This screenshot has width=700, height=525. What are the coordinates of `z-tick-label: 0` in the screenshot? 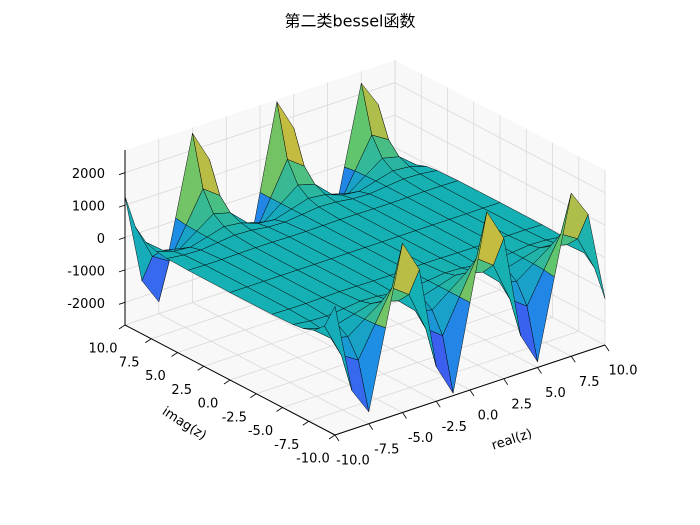 It's located at (101, 239).